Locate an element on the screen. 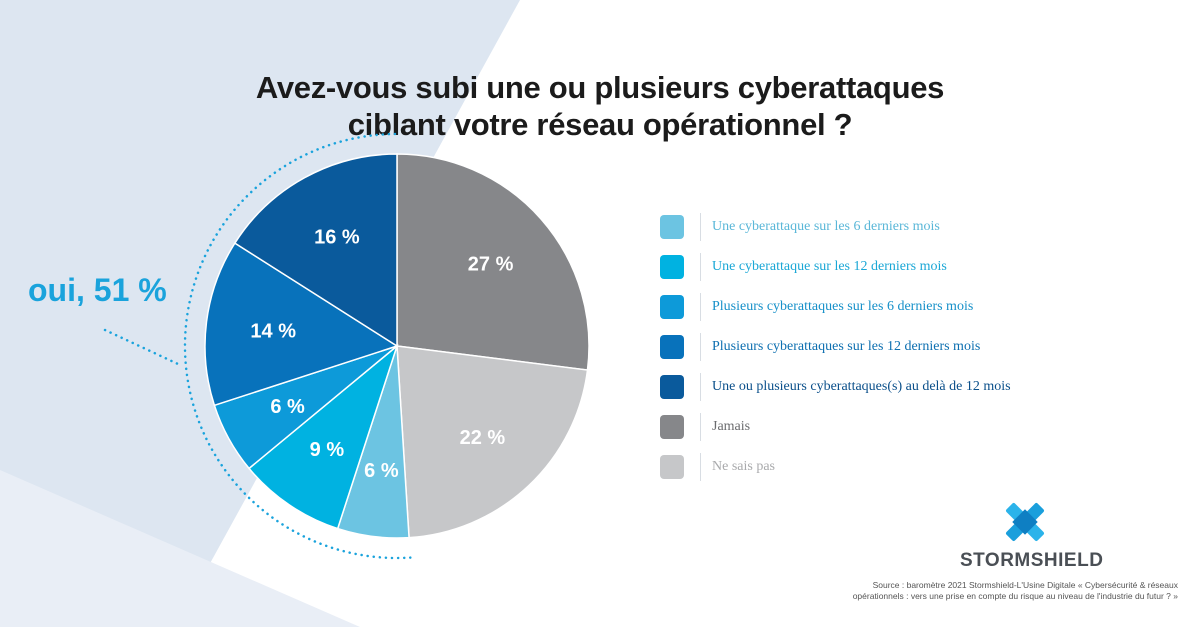 This screenshot has height=627, width=1200. legend-item-7: Ne sais pas is located at coordinates (875, 473).